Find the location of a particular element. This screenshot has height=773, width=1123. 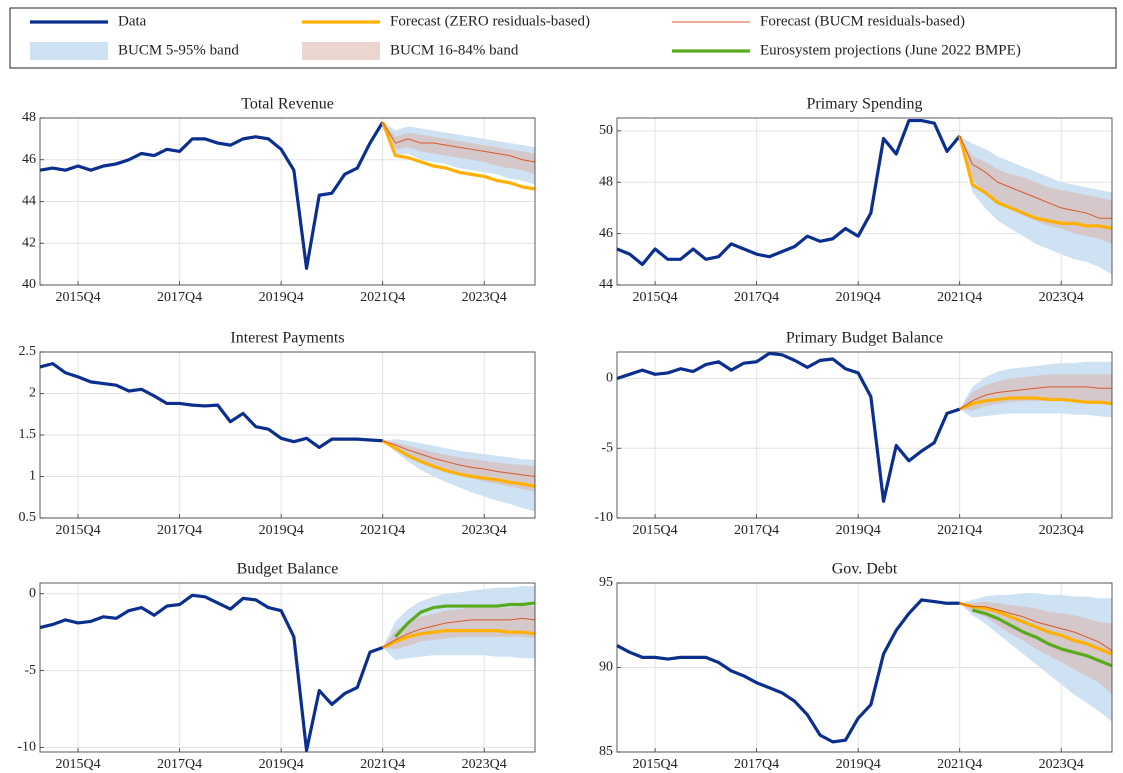

panel-title: Budget Balance is located at coordinates (288, 569).